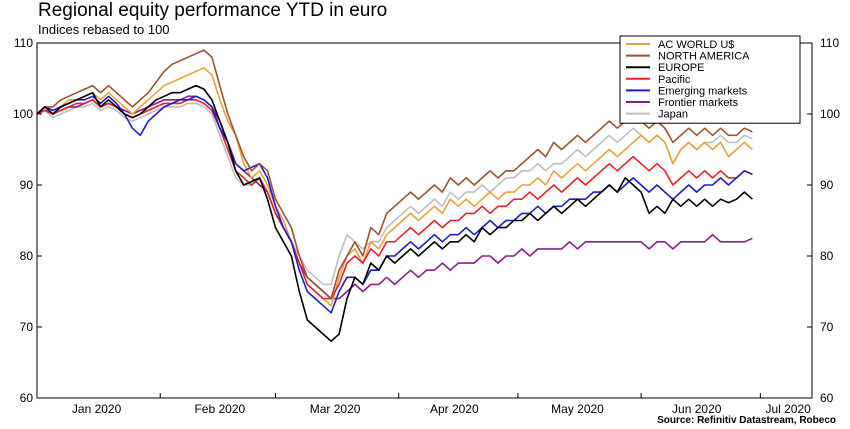 Image resolution: width=850 pixels, height=429 pixels. What do you see at coordinates (697, 409) in the screenshot?
I see `x-tick-label: Jun 2020` at bounding box center [697, 409].